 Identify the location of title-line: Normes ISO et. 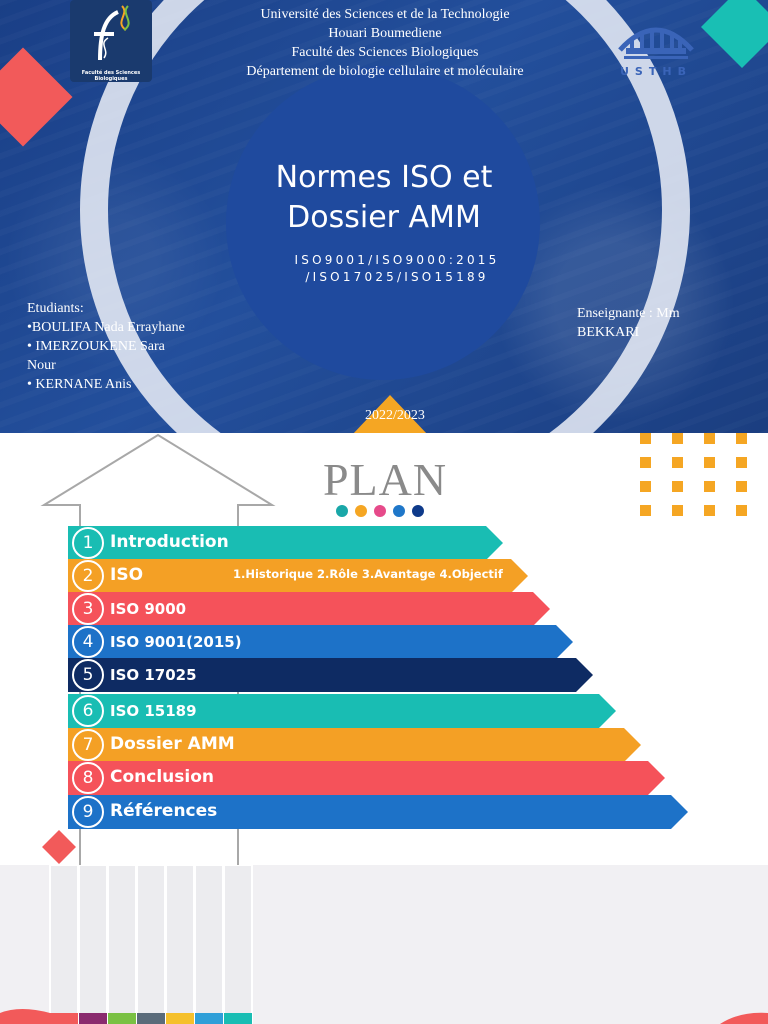
(384, 177).